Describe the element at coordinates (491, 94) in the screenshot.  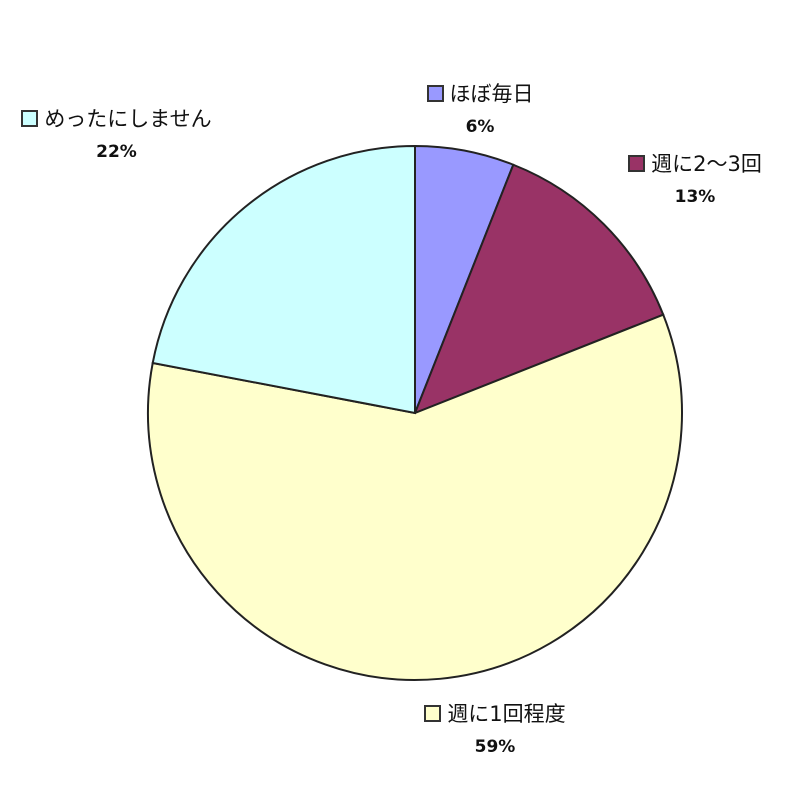
I see `slice-label: ほぼ毎日` at that location.